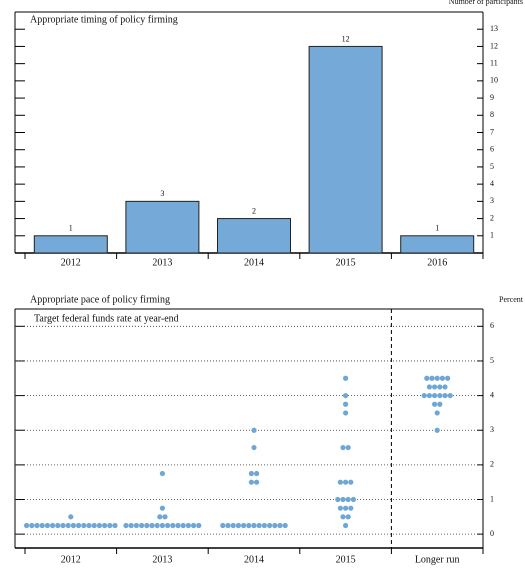 The image size is (525, 575). Describe the element at coordinates (100, 299) in the screenshot. I see `chart-title: Appropriate pace of policy firming` at that location.